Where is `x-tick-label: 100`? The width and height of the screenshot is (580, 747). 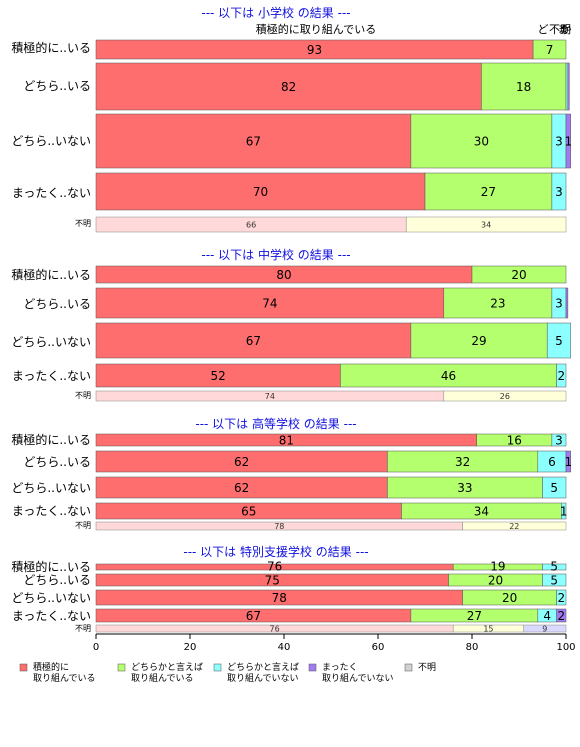 x-tick-label: 100 is located at coordinates (565, 647).